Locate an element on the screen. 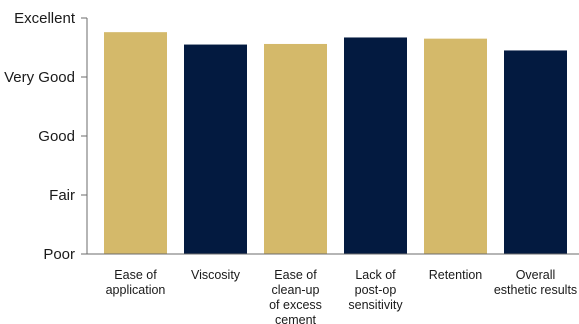 This screenshot has width=579, height=324. y-tick-label: Poor is located at coordinates (59, 254).